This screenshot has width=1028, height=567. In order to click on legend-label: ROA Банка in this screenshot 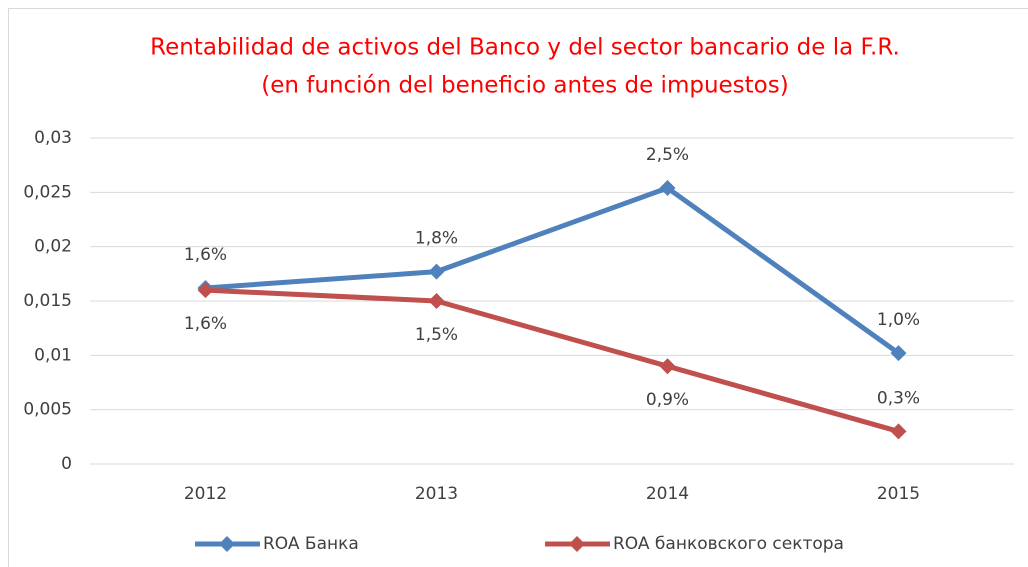, I will do `click(311, 544)`.